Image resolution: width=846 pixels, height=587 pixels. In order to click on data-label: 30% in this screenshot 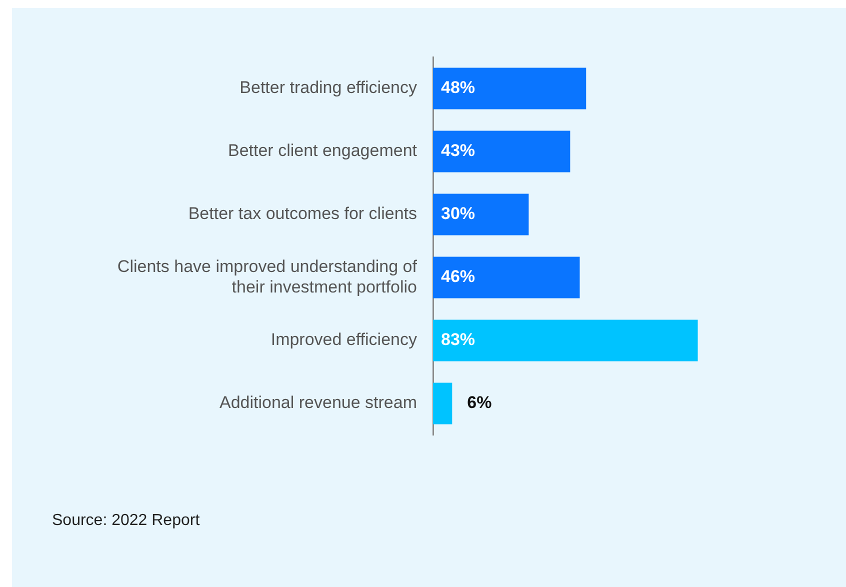, I will do `click(458, 214)`.